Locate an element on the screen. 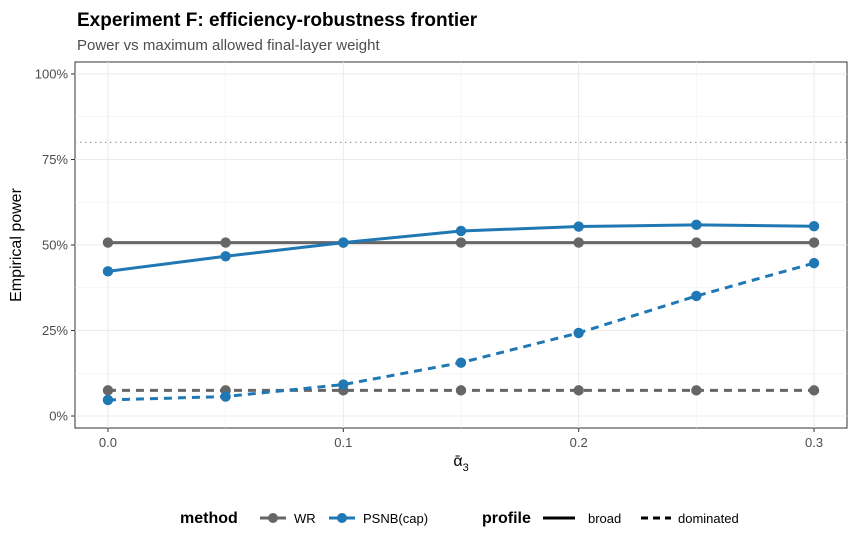  legend-label-wr: WR is located at coordinates (305, 518).